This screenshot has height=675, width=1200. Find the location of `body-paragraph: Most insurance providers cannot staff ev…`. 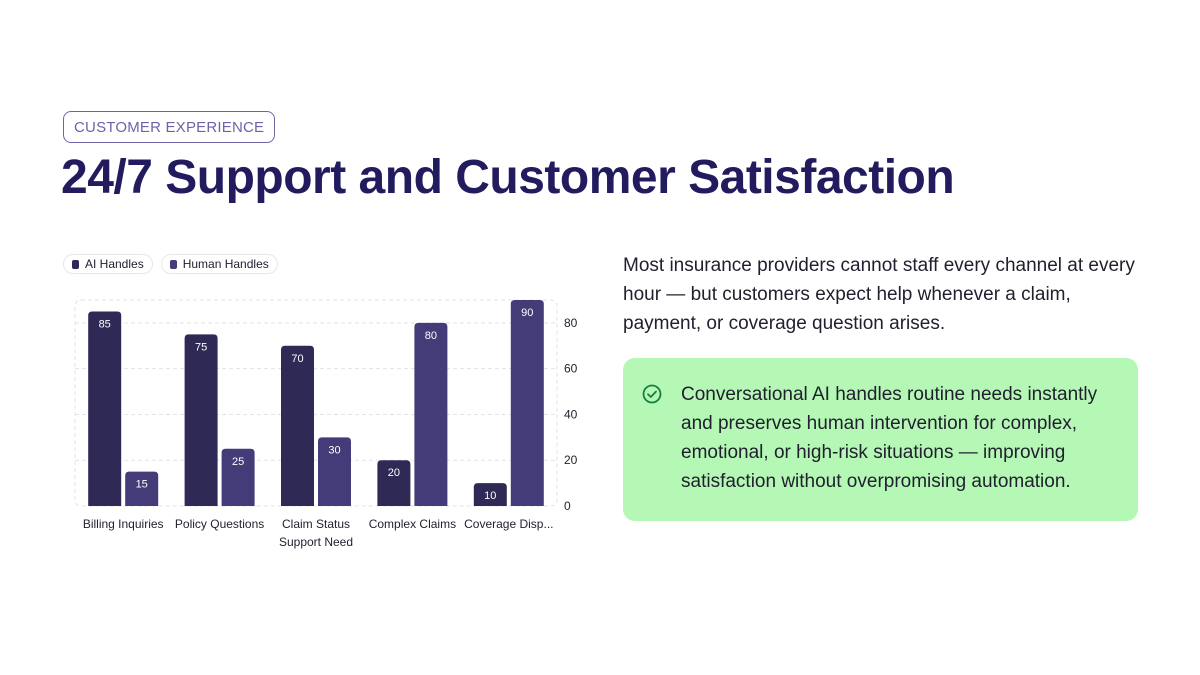

body-paragraph: Most insurance providers cannot staff ev… is located at coordinates (879, 294).